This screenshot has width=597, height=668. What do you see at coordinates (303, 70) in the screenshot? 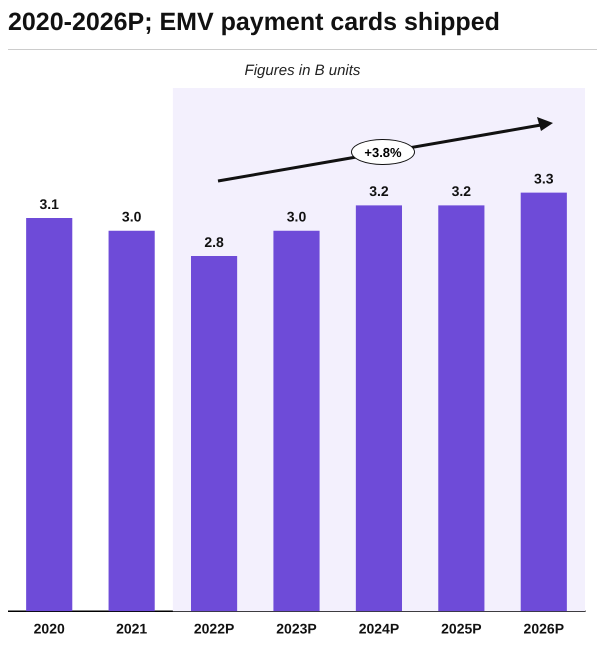
I see `chart-subtitle: Figures in B units` at bounding box center [303, 70].